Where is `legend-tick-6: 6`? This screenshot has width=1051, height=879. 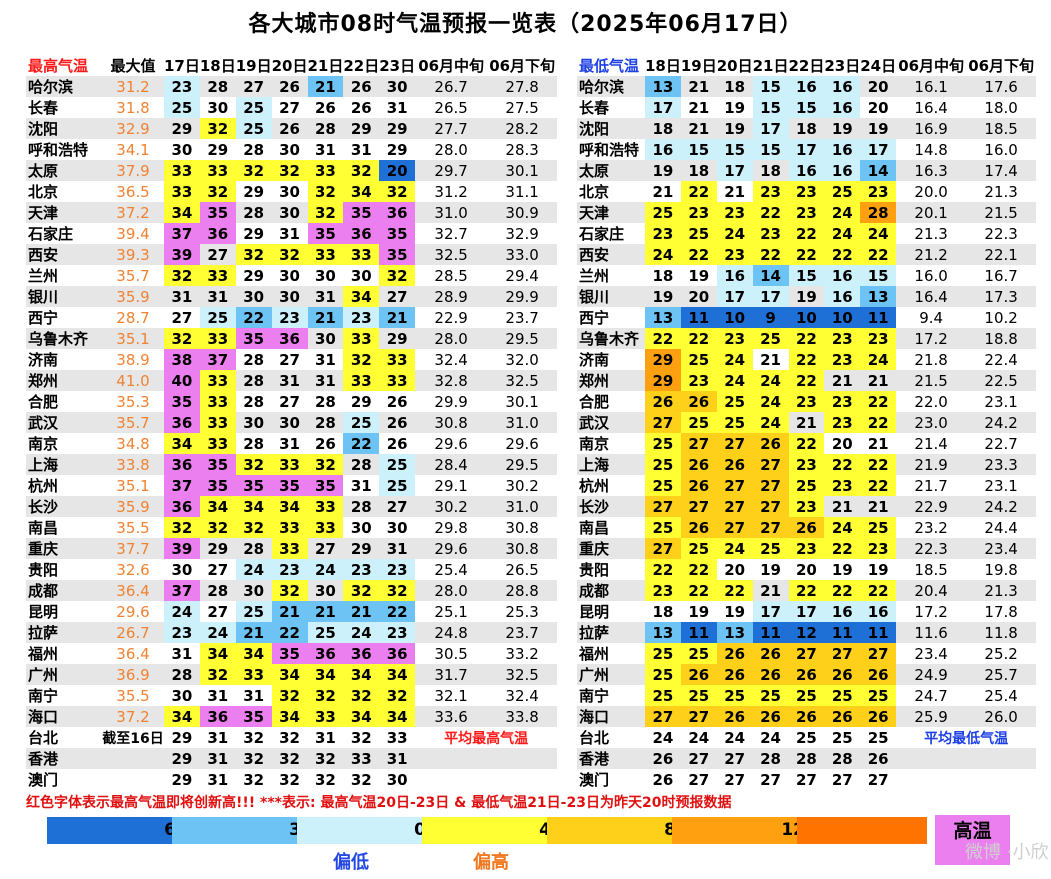
legend-tick-6: 6 is located at coordinates (170, 830).